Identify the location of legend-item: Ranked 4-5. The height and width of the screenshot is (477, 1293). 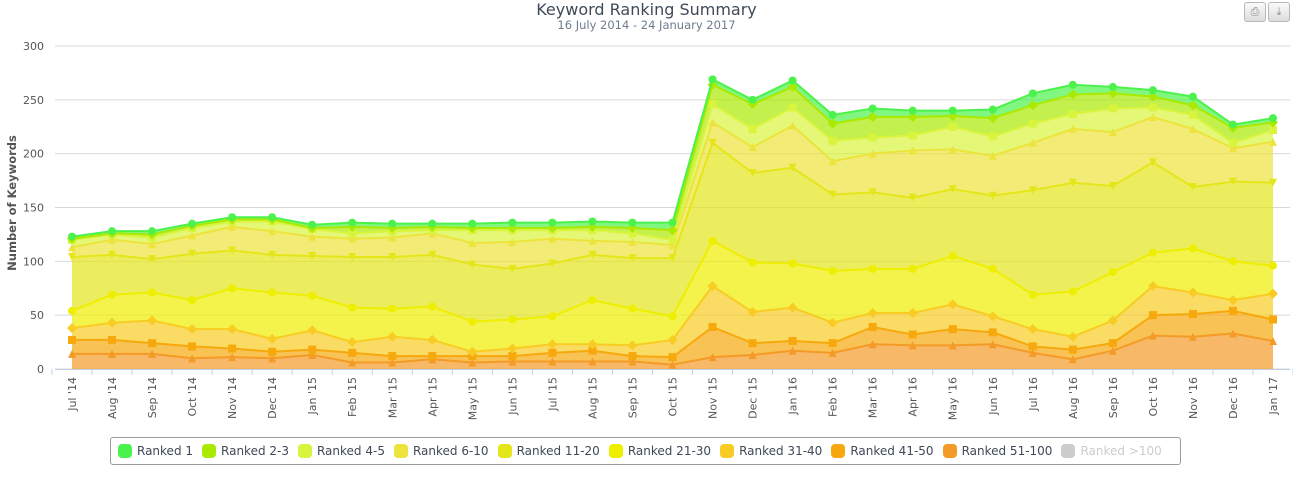
(341, 451).